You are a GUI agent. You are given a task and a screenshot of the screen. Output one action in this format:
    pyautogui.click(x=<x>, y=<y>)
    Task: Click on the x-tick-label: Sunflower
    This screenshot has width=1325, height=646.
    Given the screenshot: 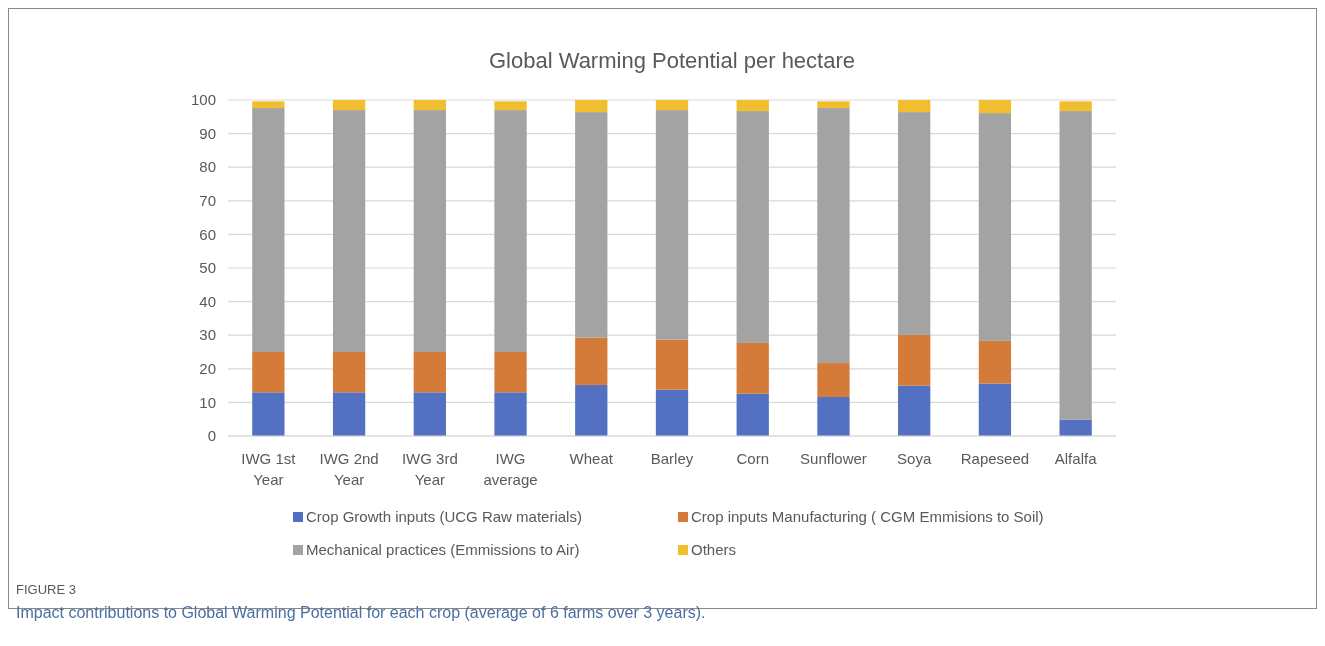 What is the action you would take?
    pyautogui.click(x=833, y=458)
    